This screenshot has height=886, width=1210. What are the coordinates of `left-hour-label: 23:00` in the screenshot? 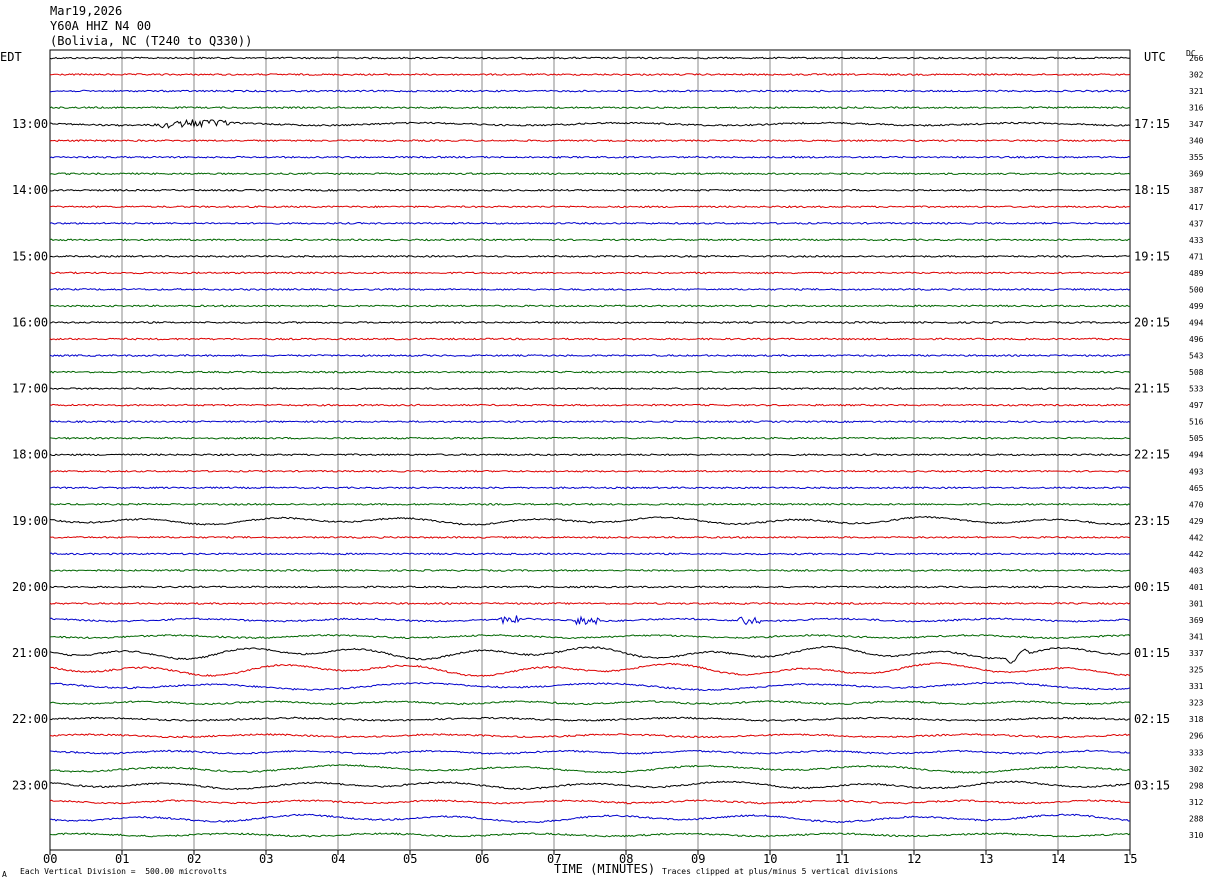 It's located at (30, 785).